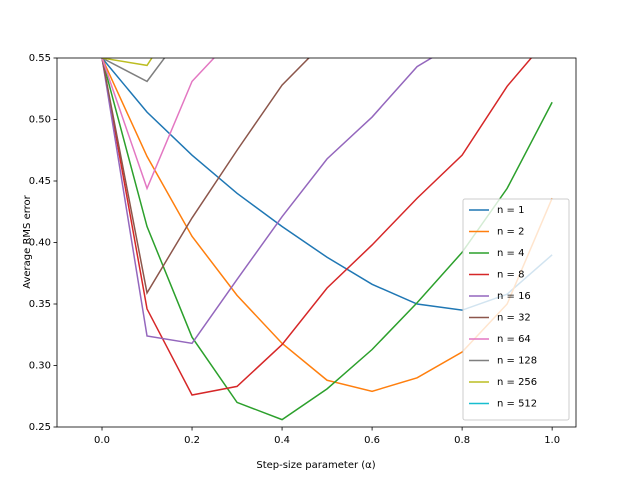  Describe the element at coordinates (192, 440) in the screenshot. I see `x-tick-label: 0.2` at that location.